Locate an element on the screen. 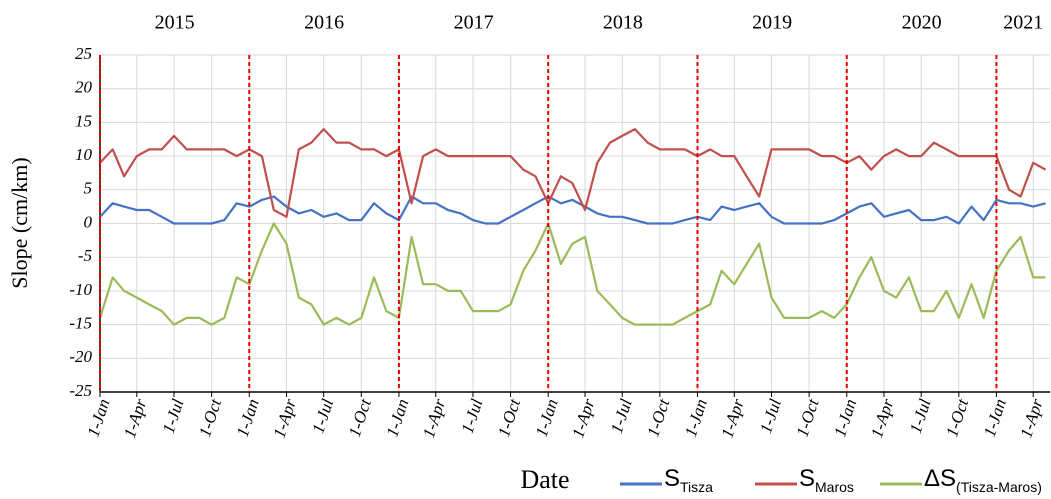 This screenshot has width=1051, height=499. y-tick-label: -10 is located at coordinates (80, 289).